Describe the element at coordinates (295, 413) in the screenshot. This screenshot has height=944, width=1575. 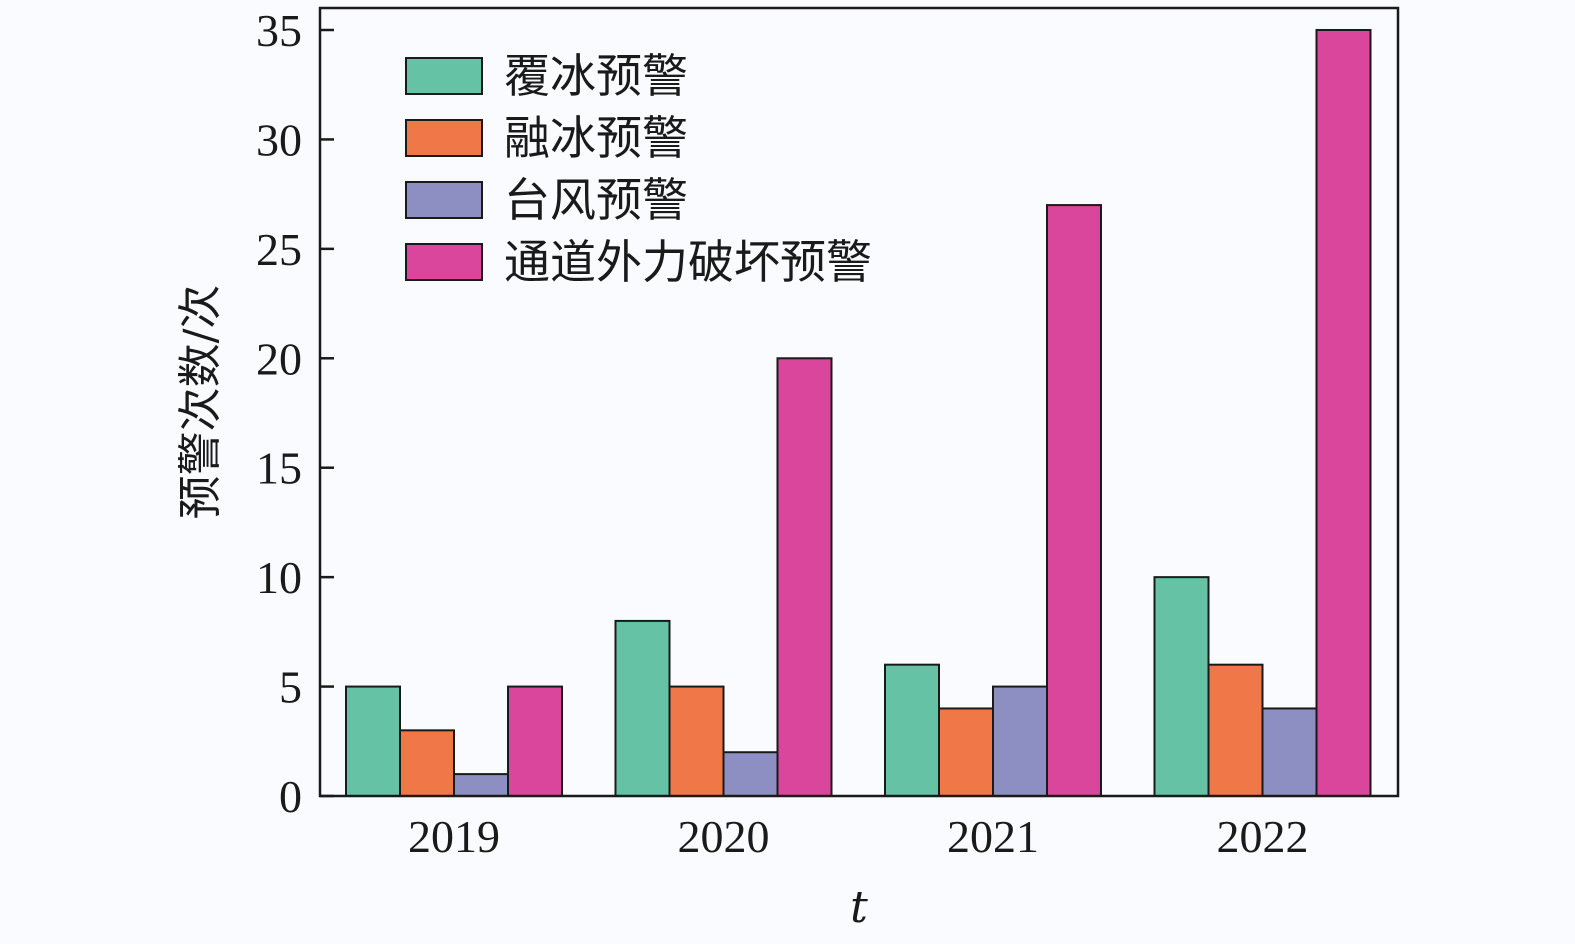
I see `y-tick-labels: 0 5 10 15 20 25 30 35` at that location.